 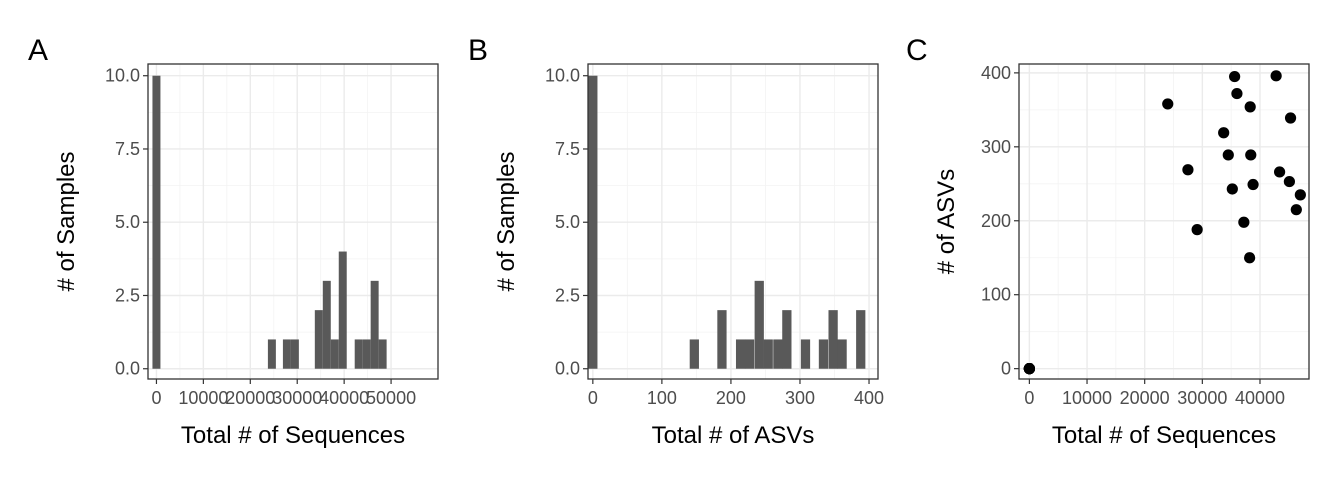 What do you see at coordinates (996, 73) in the screenshot?
I see `y-tick-label: 400` at bounding box center [996, 73].